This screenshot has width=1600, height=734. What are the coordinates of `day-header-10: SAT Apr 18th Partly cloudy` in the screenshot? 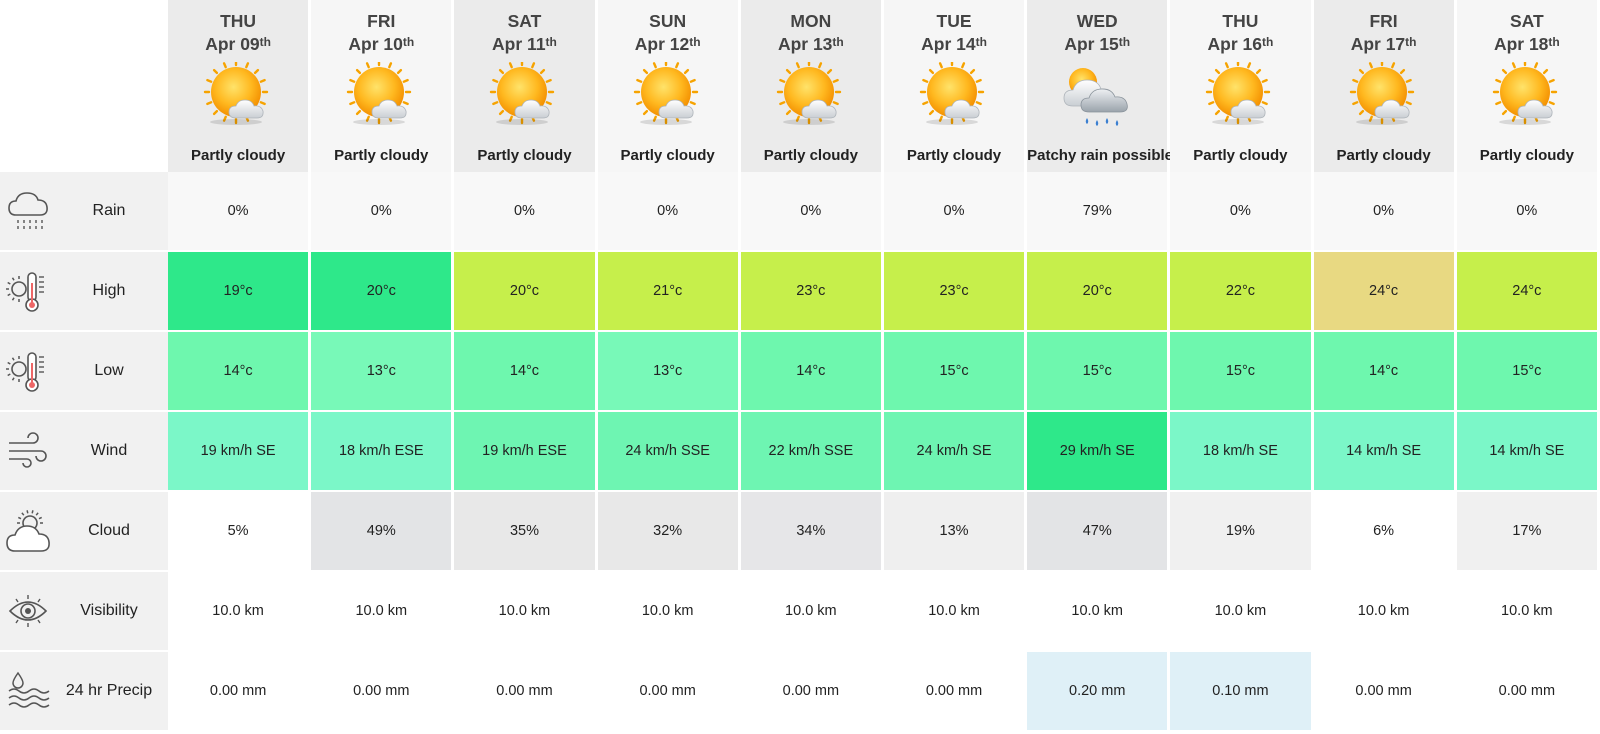 It's located at (1528, 86).